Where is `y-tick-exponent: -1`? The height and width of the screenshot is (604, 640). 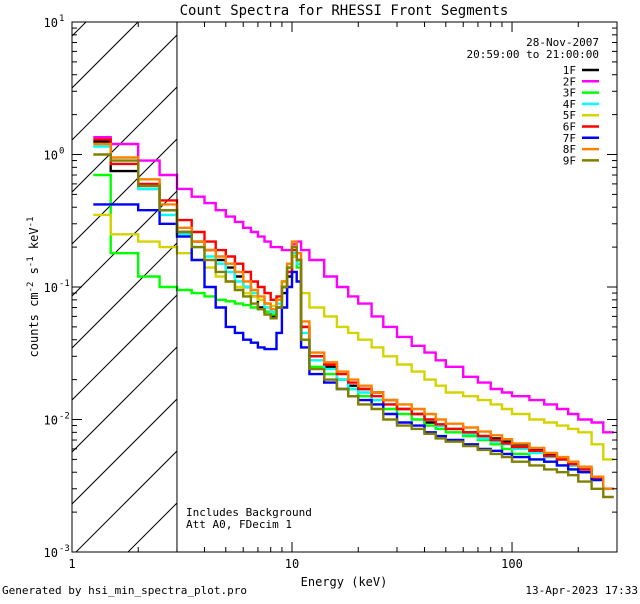
y-tick-exponent: -1 is located at coordinates (64, 284).